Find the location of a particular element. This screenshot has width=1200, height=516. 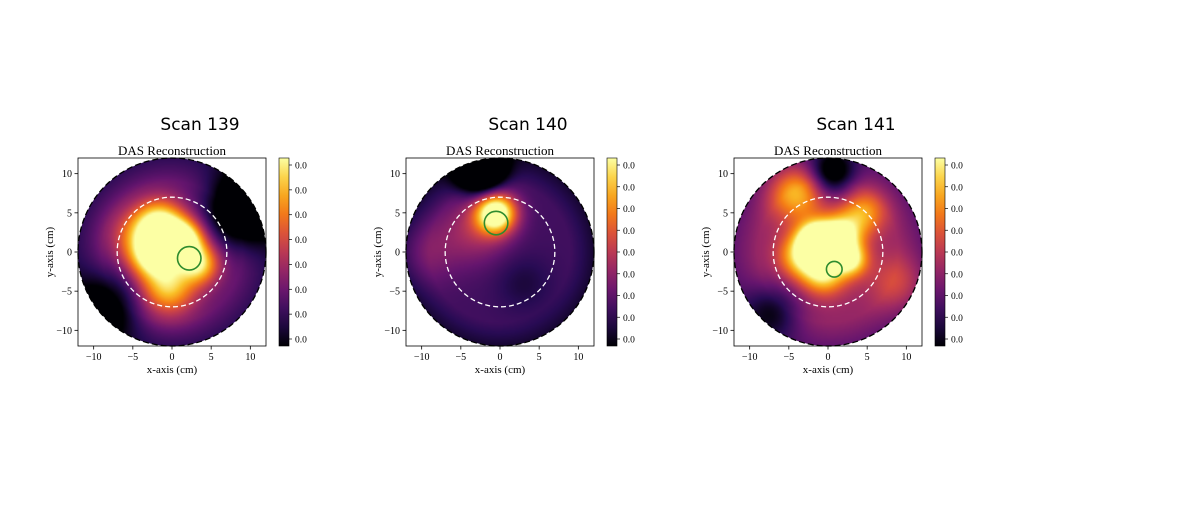

scan-title: Scan 139 is located at coordinates (200, 125).